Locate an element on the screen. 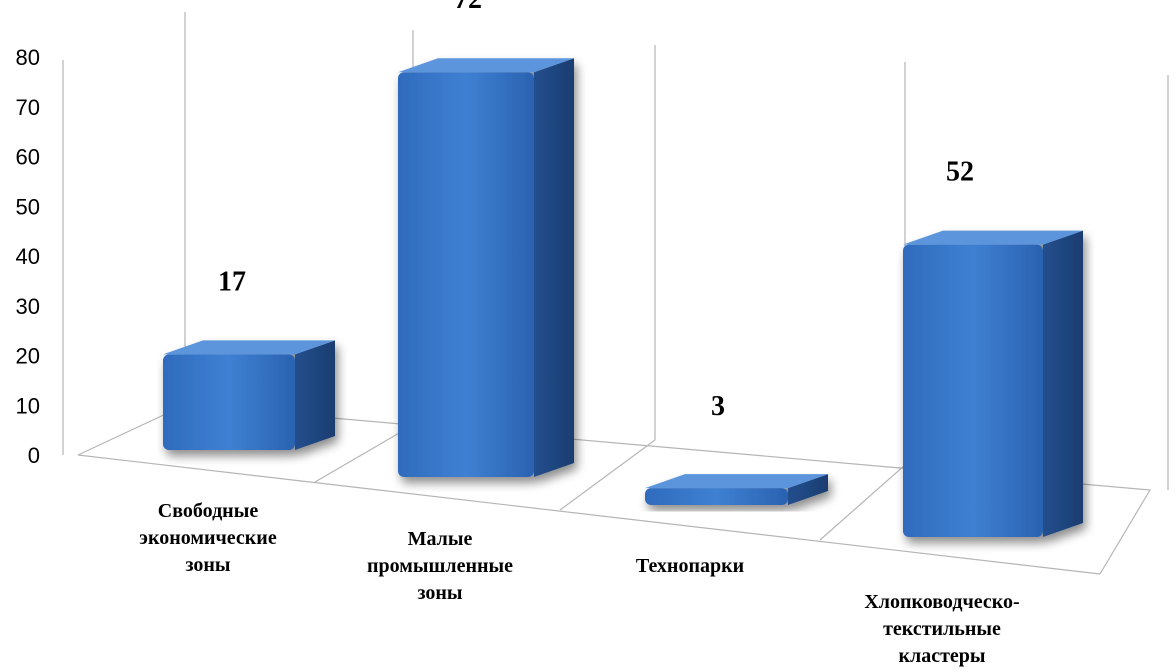  y-tick-label: 60 is located at coordinates (28, 157).